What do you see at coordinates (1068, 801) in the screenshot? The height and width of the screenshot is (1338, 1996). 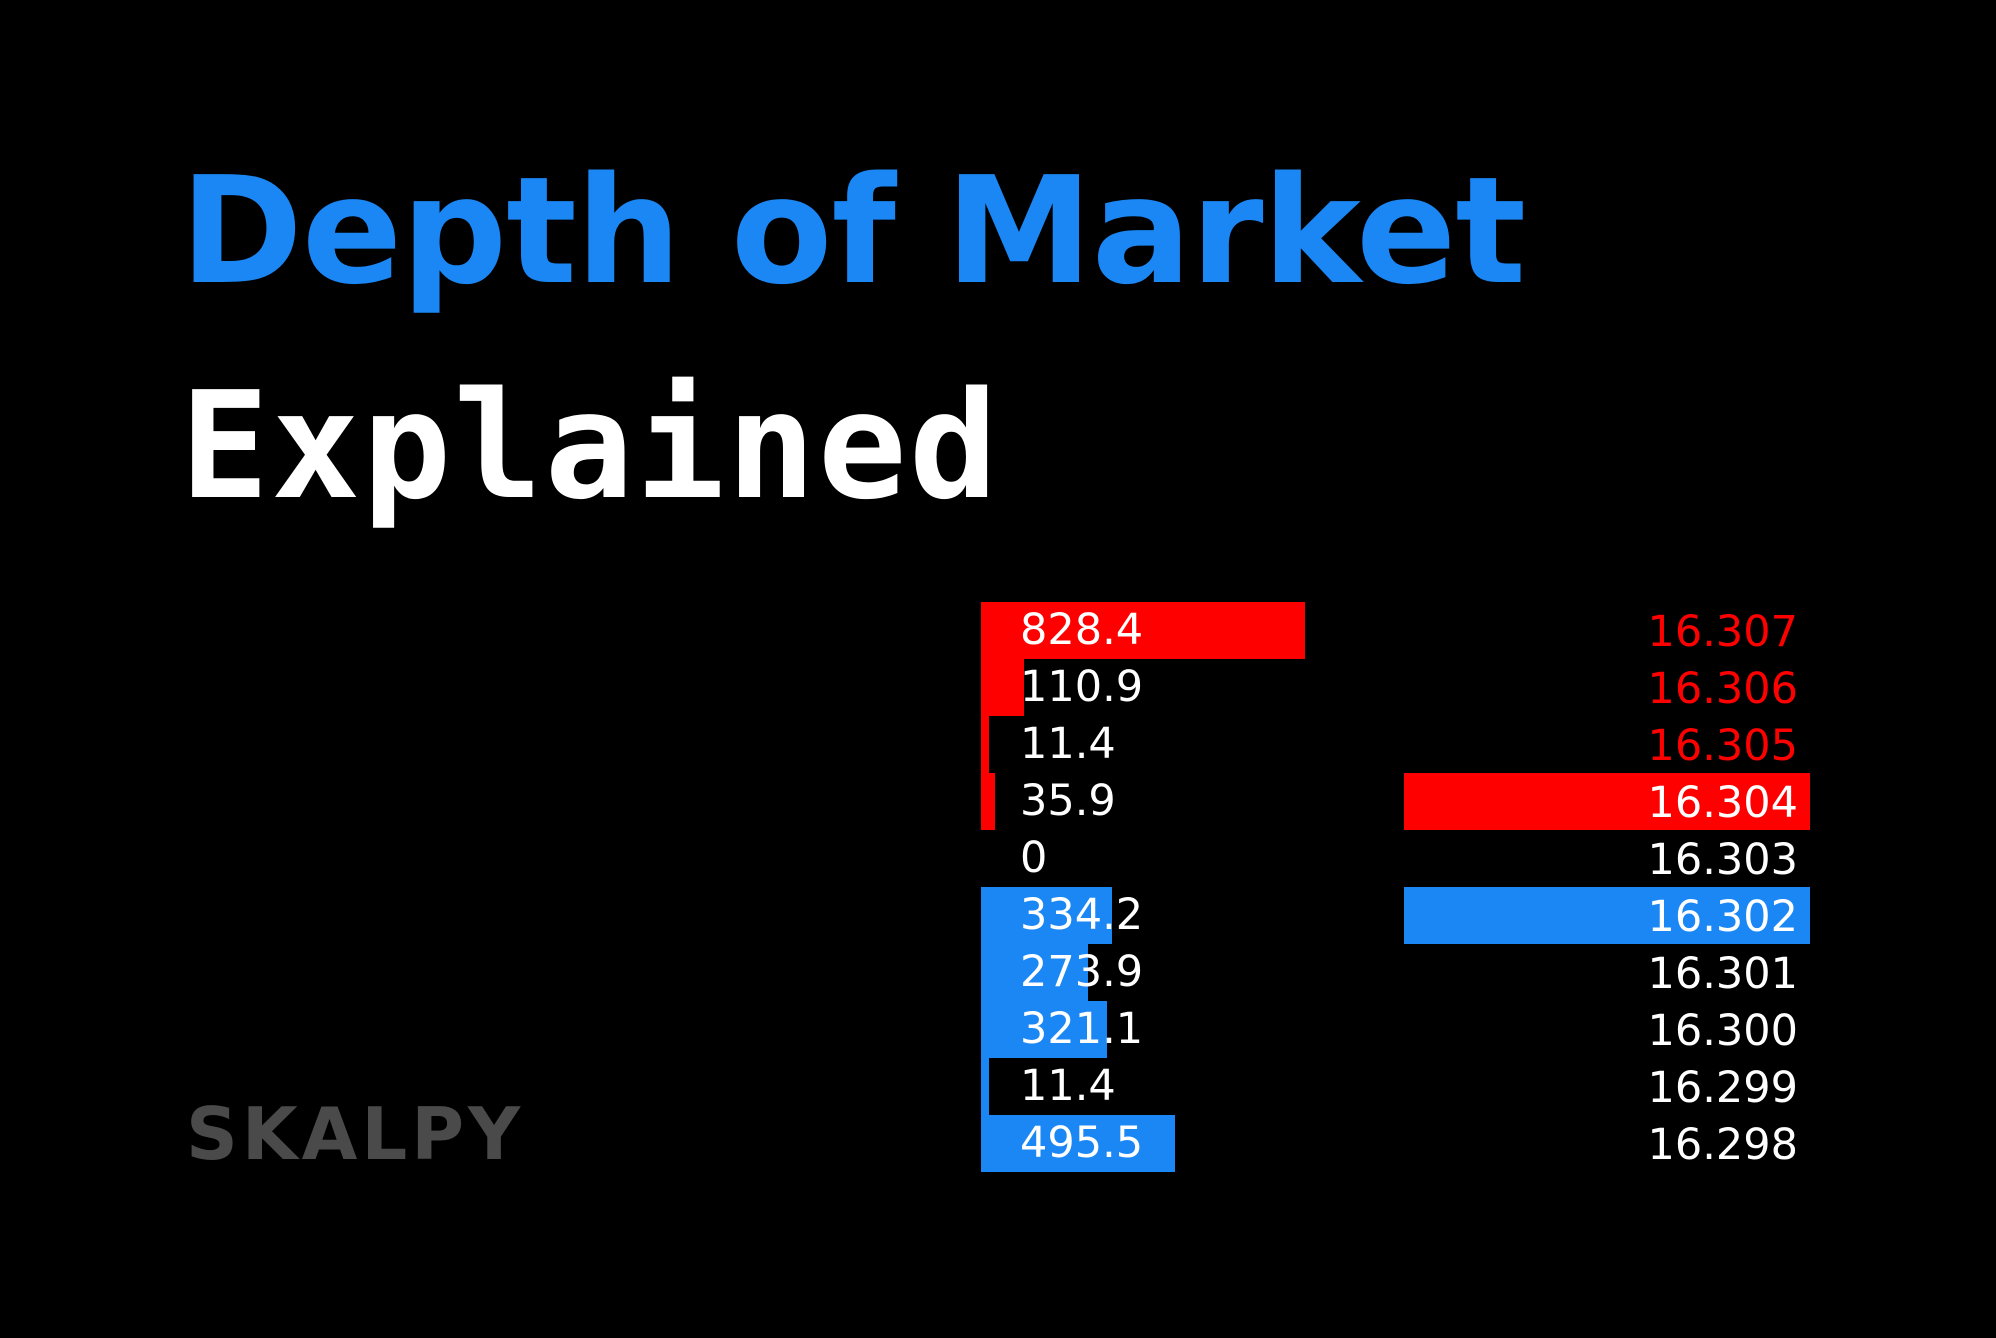 I see `volume-value: 35.9` at bounding box center [1068, 801].